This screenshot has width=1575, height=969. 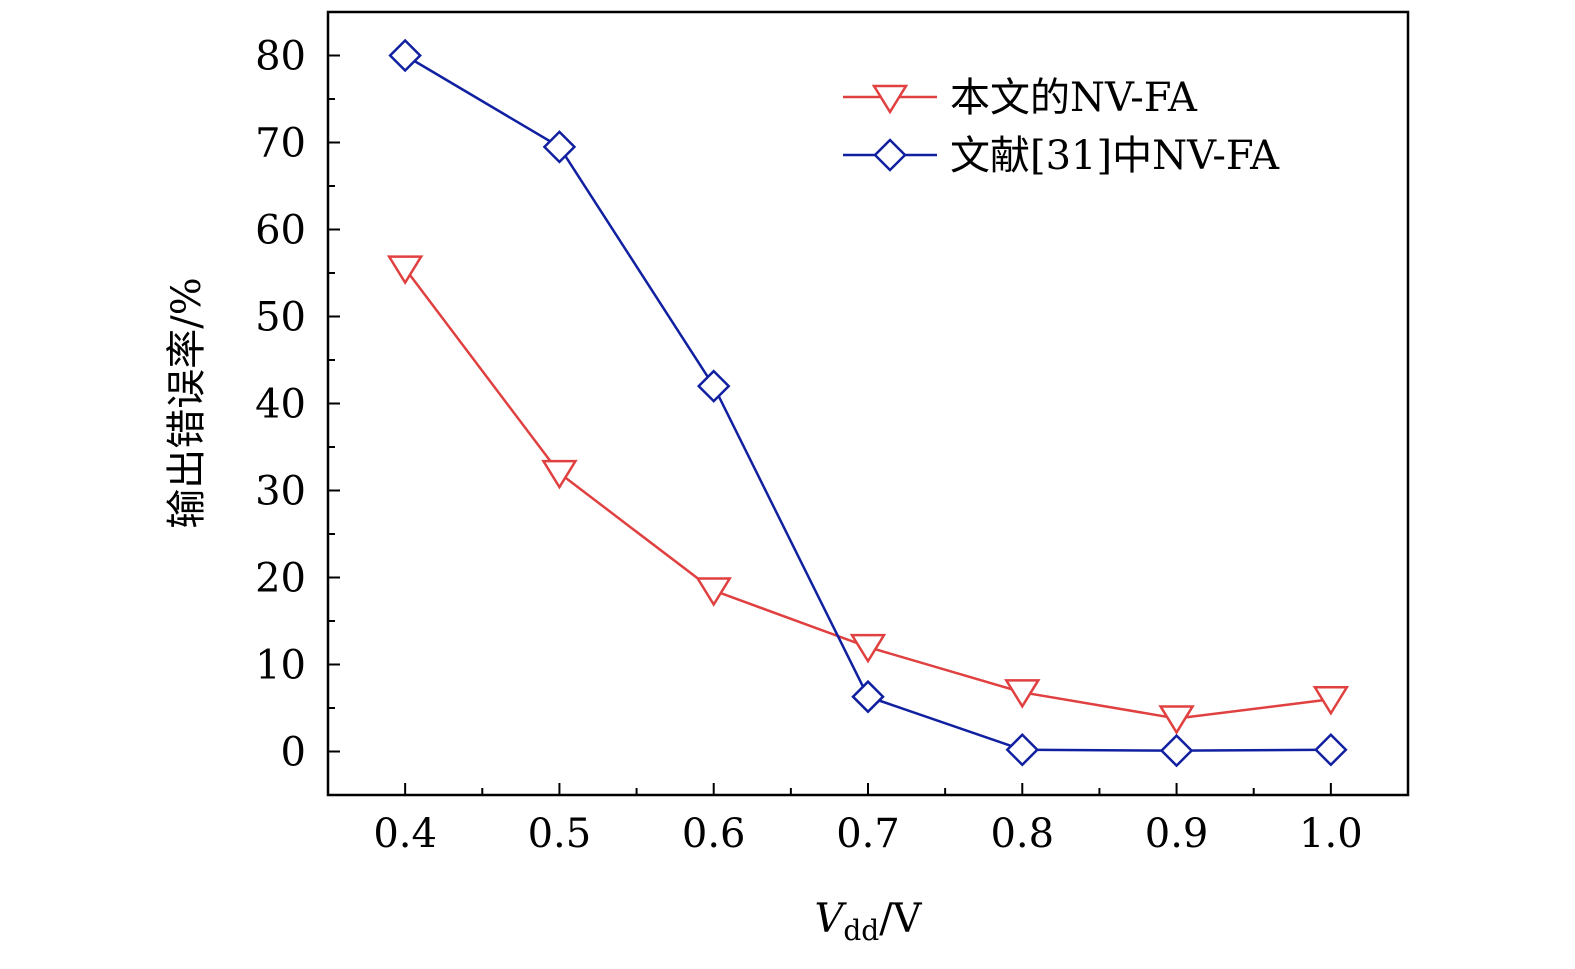 What do you see at coordinates (1074, 98) in the screenshot?
I see `legend-label-0: 本文的NV-FA` at bounding box center [1074, 98].